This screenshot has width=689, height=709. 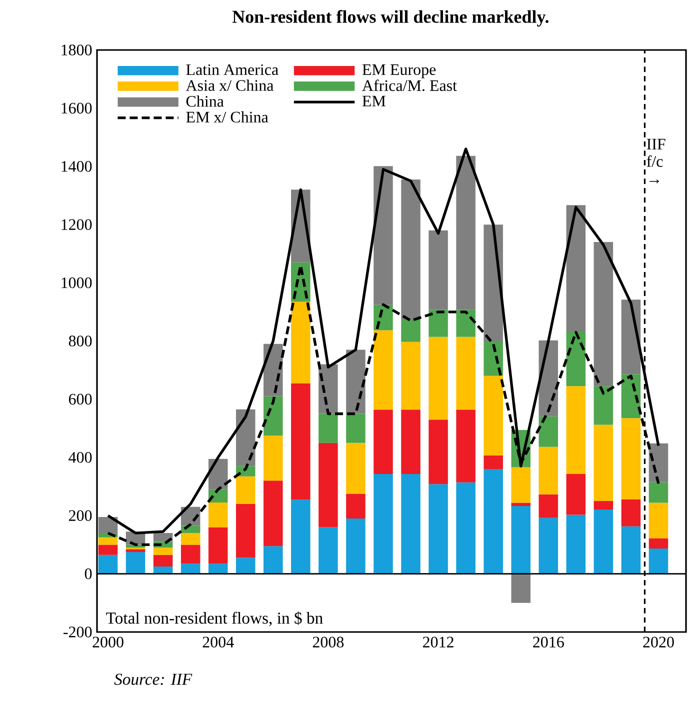 What do you see at coordinates (230, 85) in the screenshot?
I see `legend-label: Asia x/ China` at bounding box center [230, 85].